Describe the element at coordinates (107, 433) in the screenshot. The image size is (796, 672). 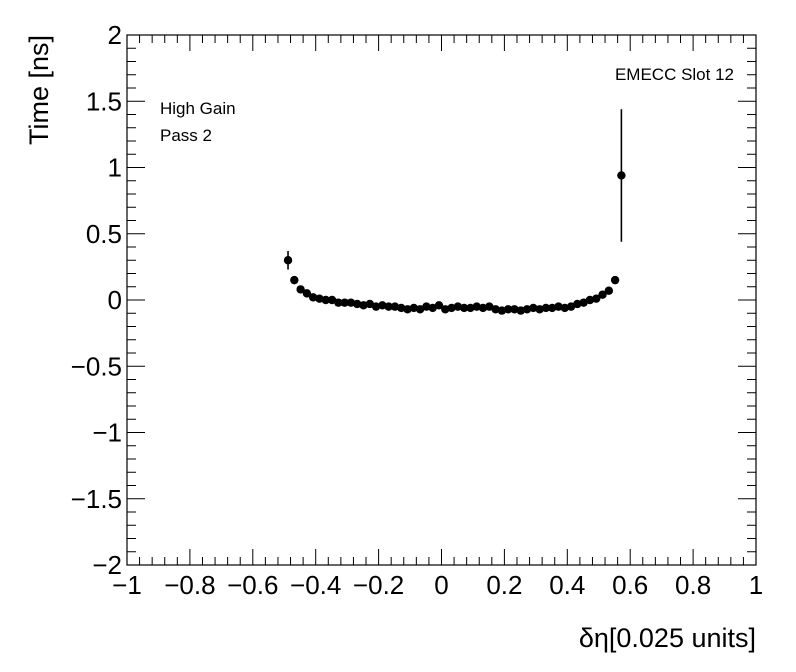
I see `y-tick-label: −1` at that location.